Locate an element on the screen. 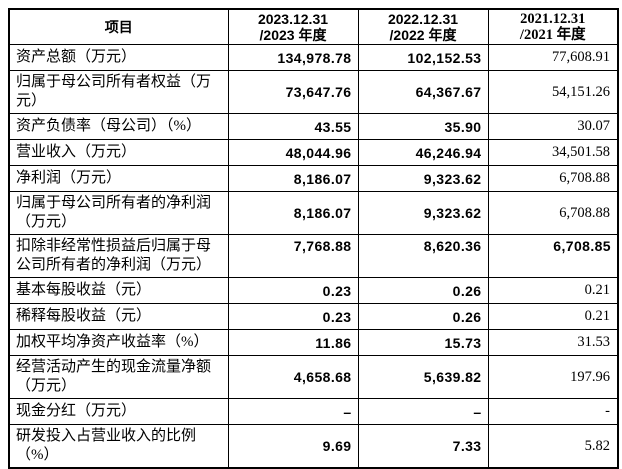 This screenshot has height=469, width=622. value-2023: 134,978.78 is located at coordinates (293, 57).